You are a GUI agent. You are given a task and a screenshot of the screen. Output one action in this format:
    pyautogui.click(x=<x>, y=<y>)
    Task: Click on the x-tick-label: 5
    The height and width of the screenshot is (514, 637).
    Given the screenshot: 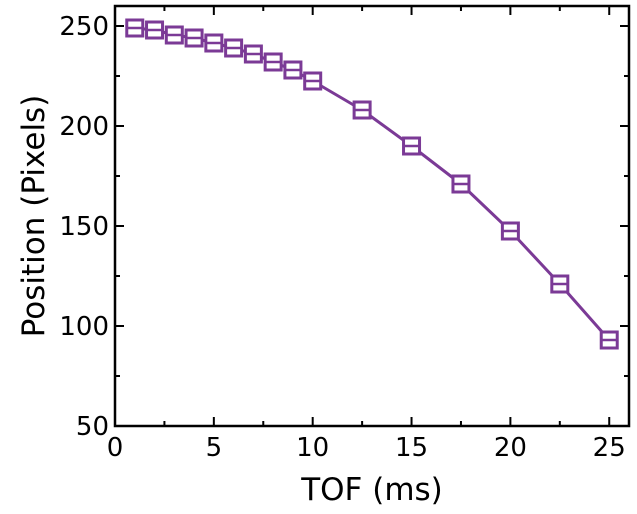 What is the action you would take?
    pyautogui.click(x=214, y=448)
    